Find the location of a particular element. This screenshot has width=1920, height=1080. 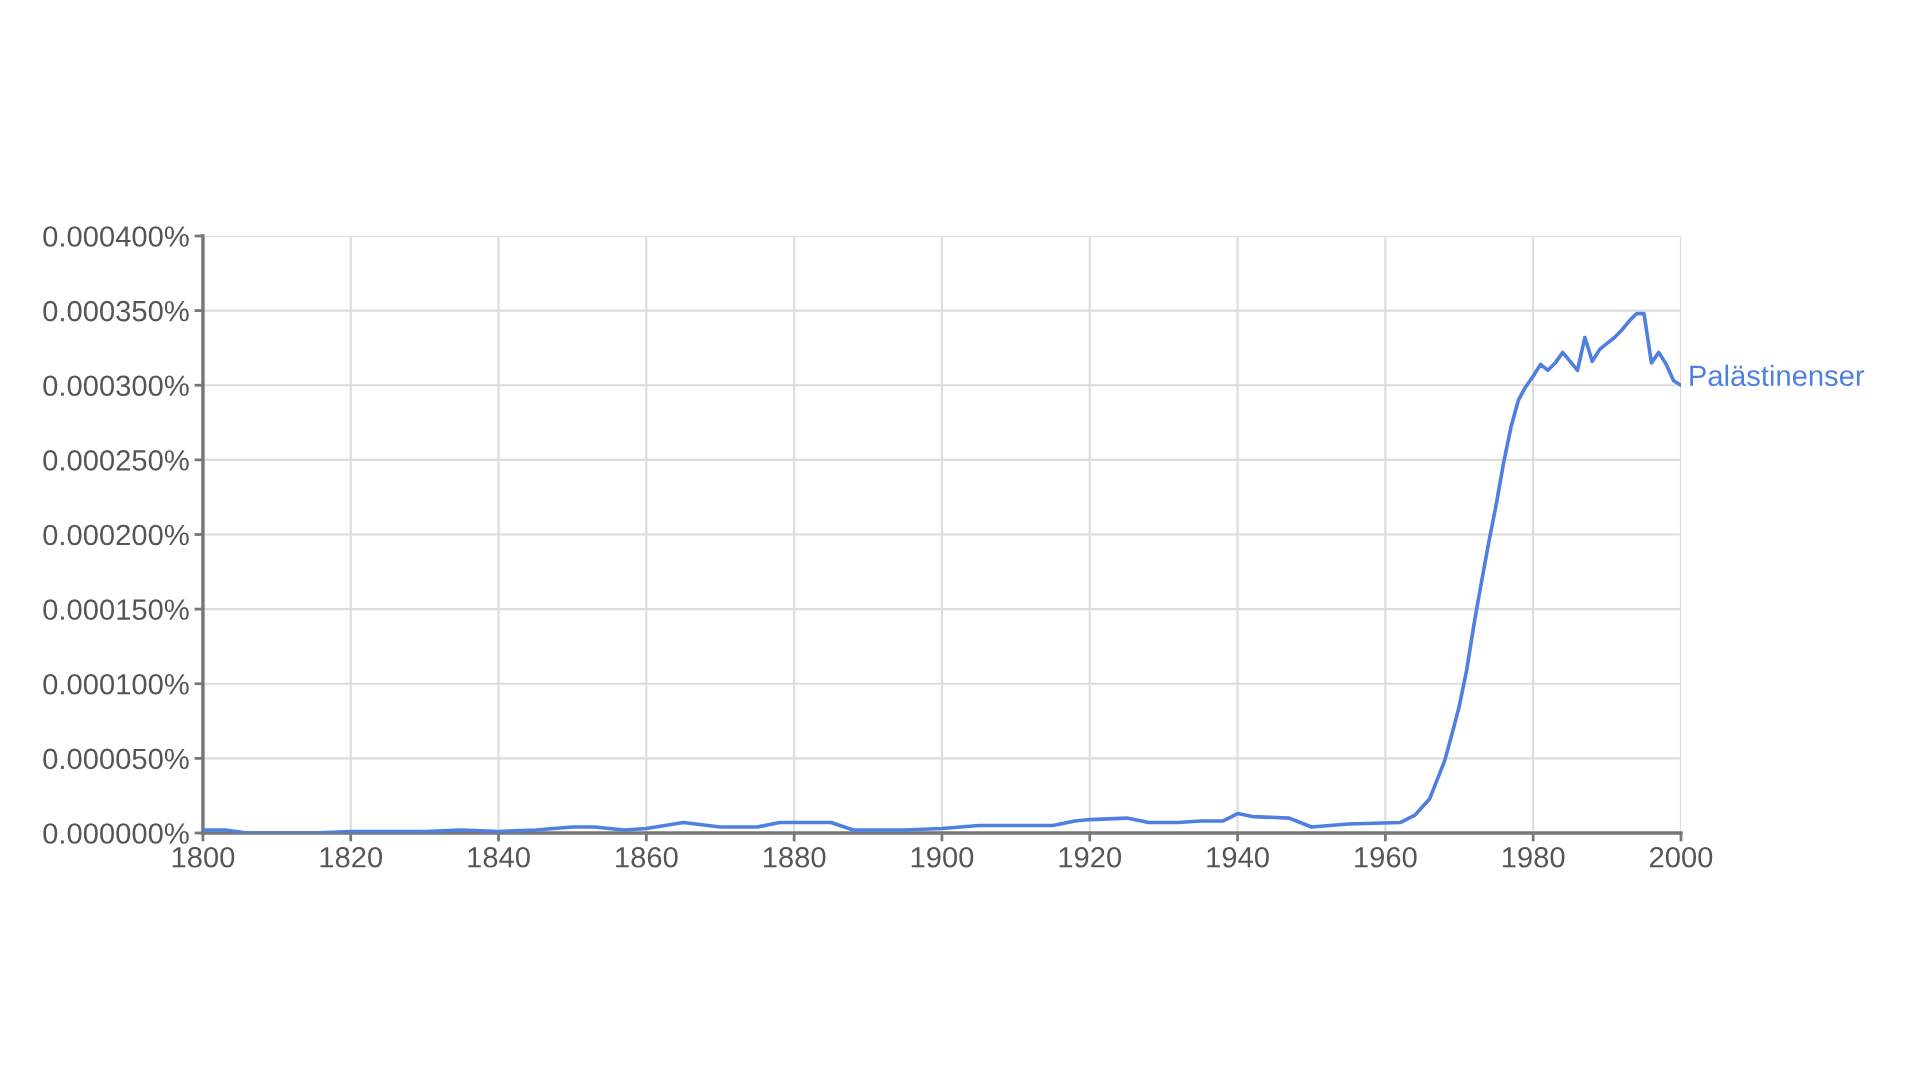

x-tick-label: 1860 is located at coordinates (647, 857).